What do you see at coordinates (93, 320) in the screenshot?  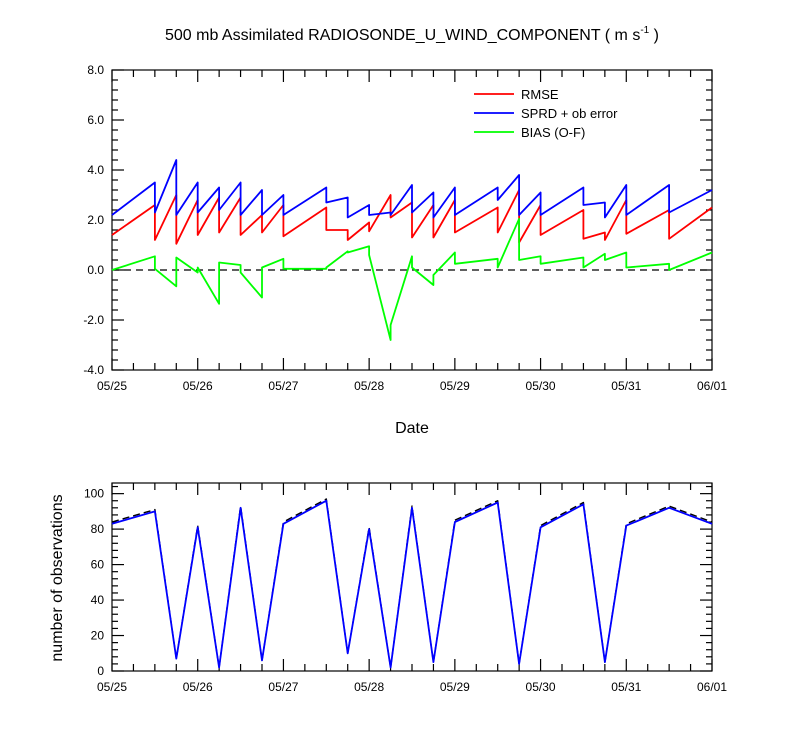 I see `top-y-tick-label: -2.0` at bounding box center [93, 320].